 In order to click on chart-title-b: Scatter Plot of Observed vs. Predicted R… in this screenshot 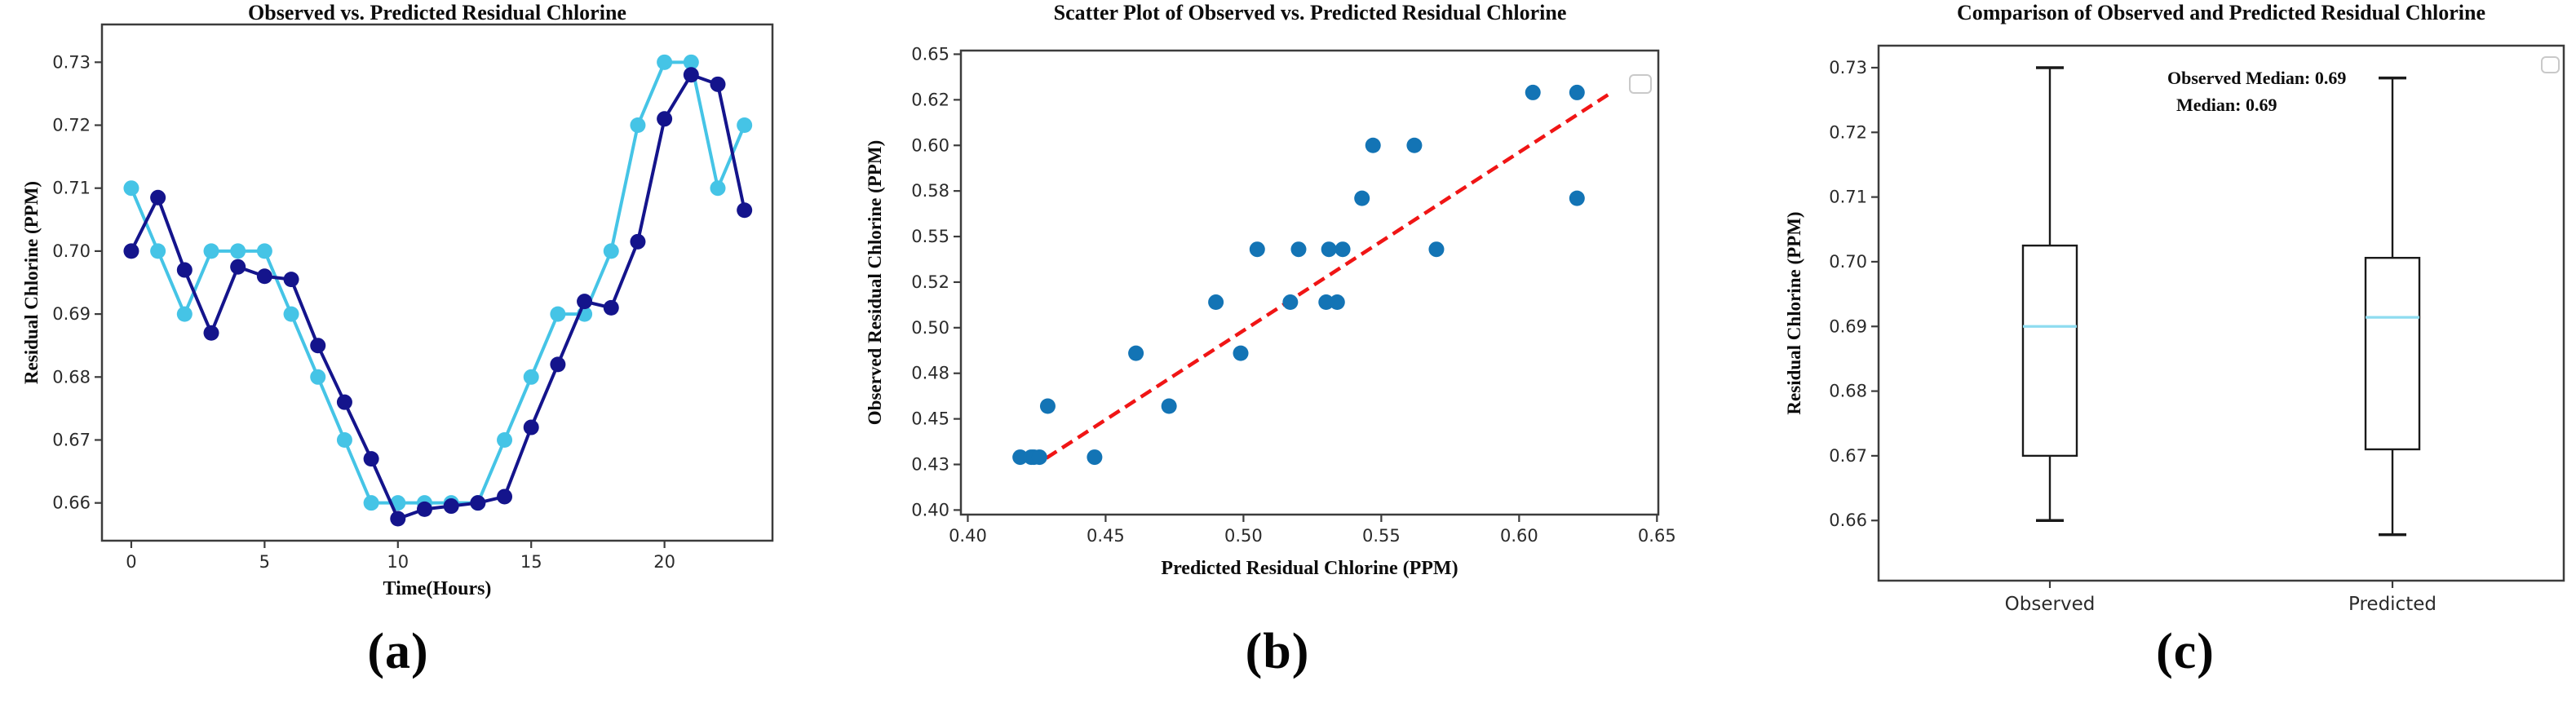, I will do `click(1310, 12)`.